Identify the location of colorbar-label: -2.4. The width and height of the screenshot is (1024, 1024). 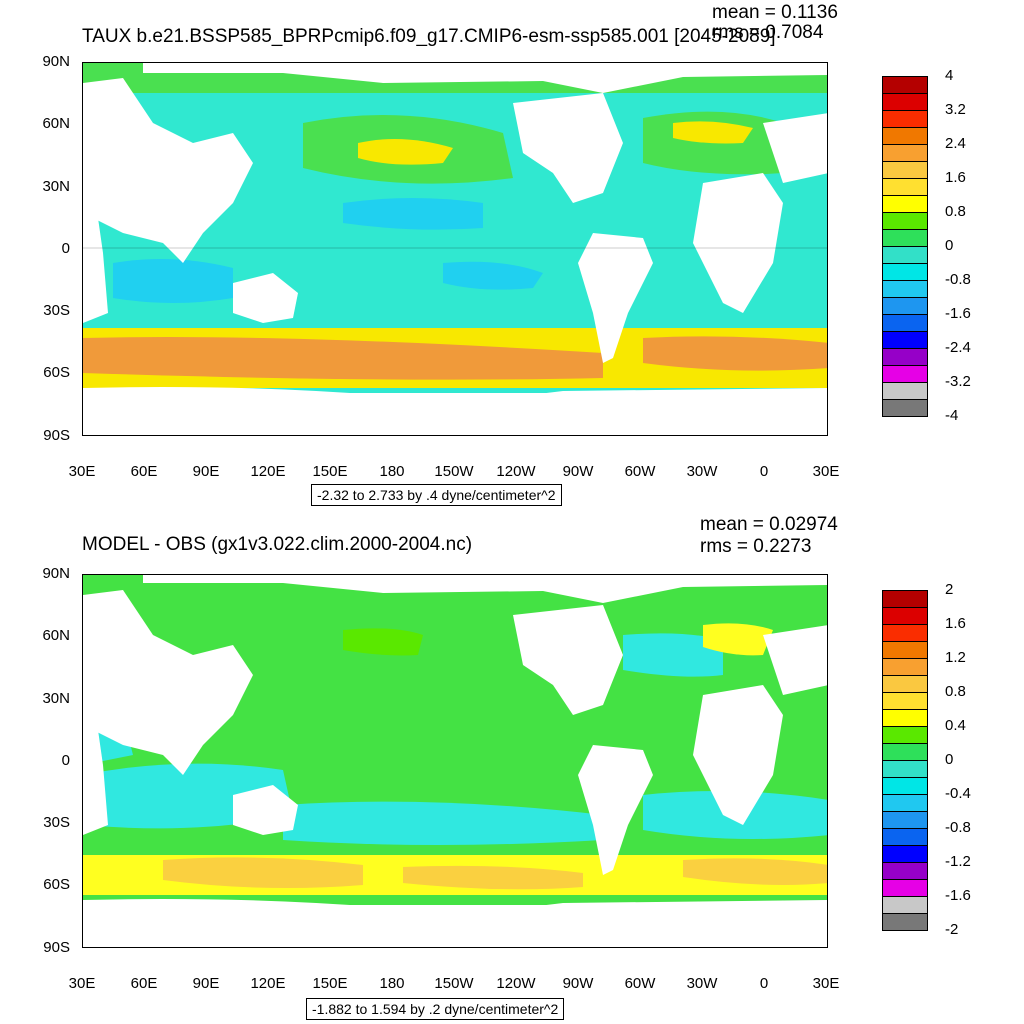
(958, 347).